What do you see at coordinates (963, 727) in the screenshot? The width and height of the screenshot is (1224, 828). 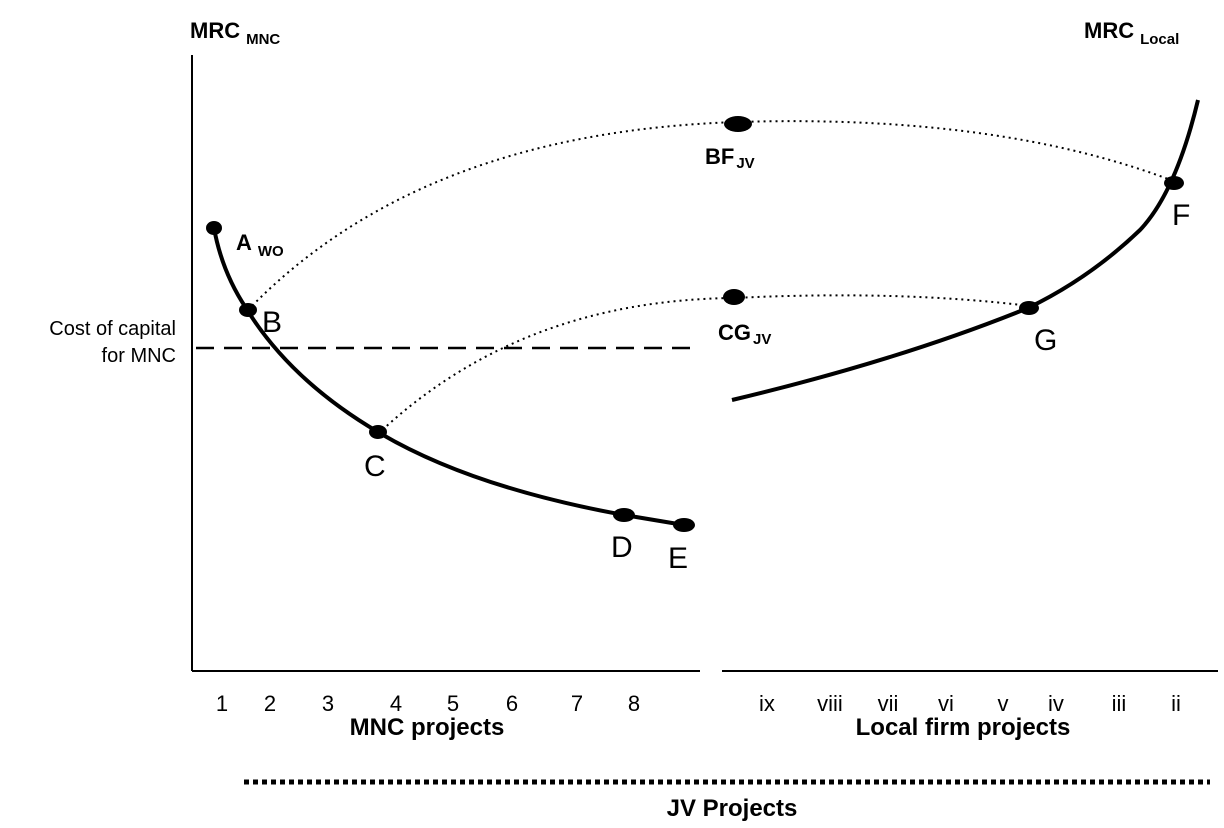 I see `local-projects-label: Local firm projects` at bounding box center [963, 727].